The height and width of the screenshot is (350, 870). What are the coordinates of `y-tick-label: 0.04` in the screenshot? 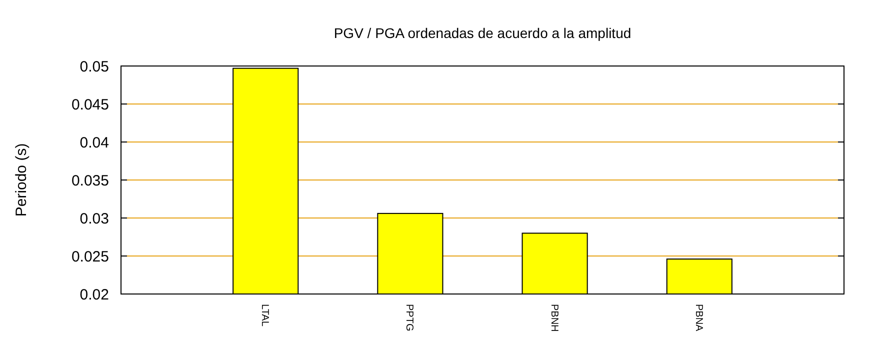 It's located at (94, 143).